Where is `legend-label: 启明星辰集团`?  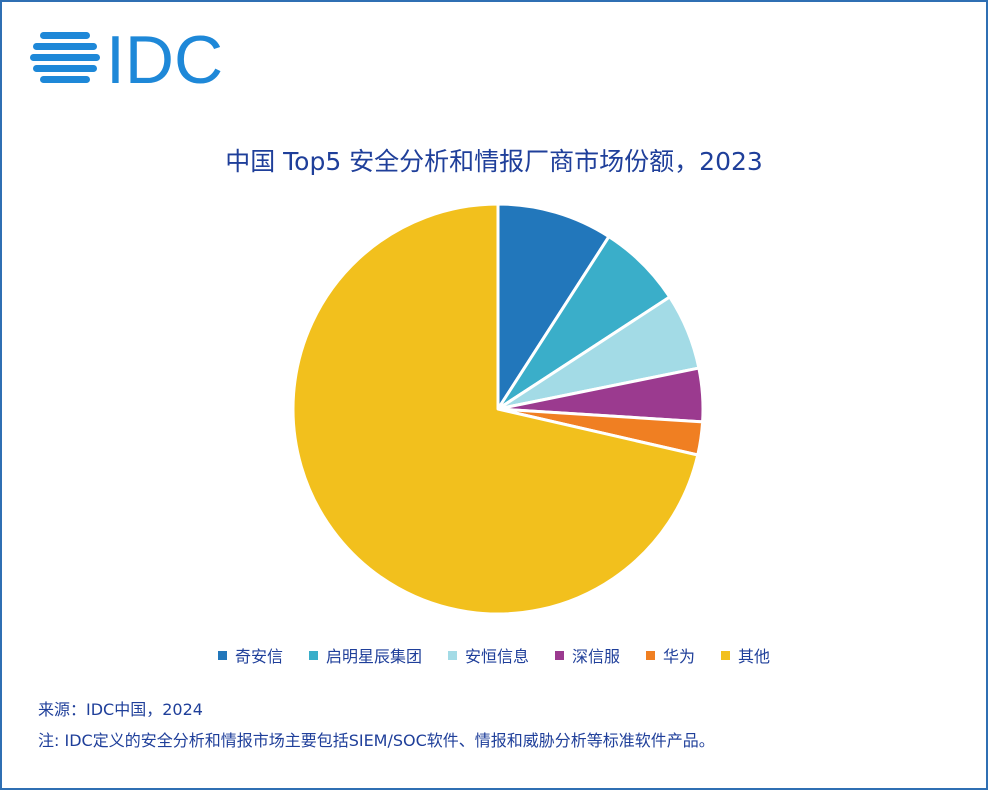 legend-label: 启明星辰集团 is located at coordinates (373, 656).